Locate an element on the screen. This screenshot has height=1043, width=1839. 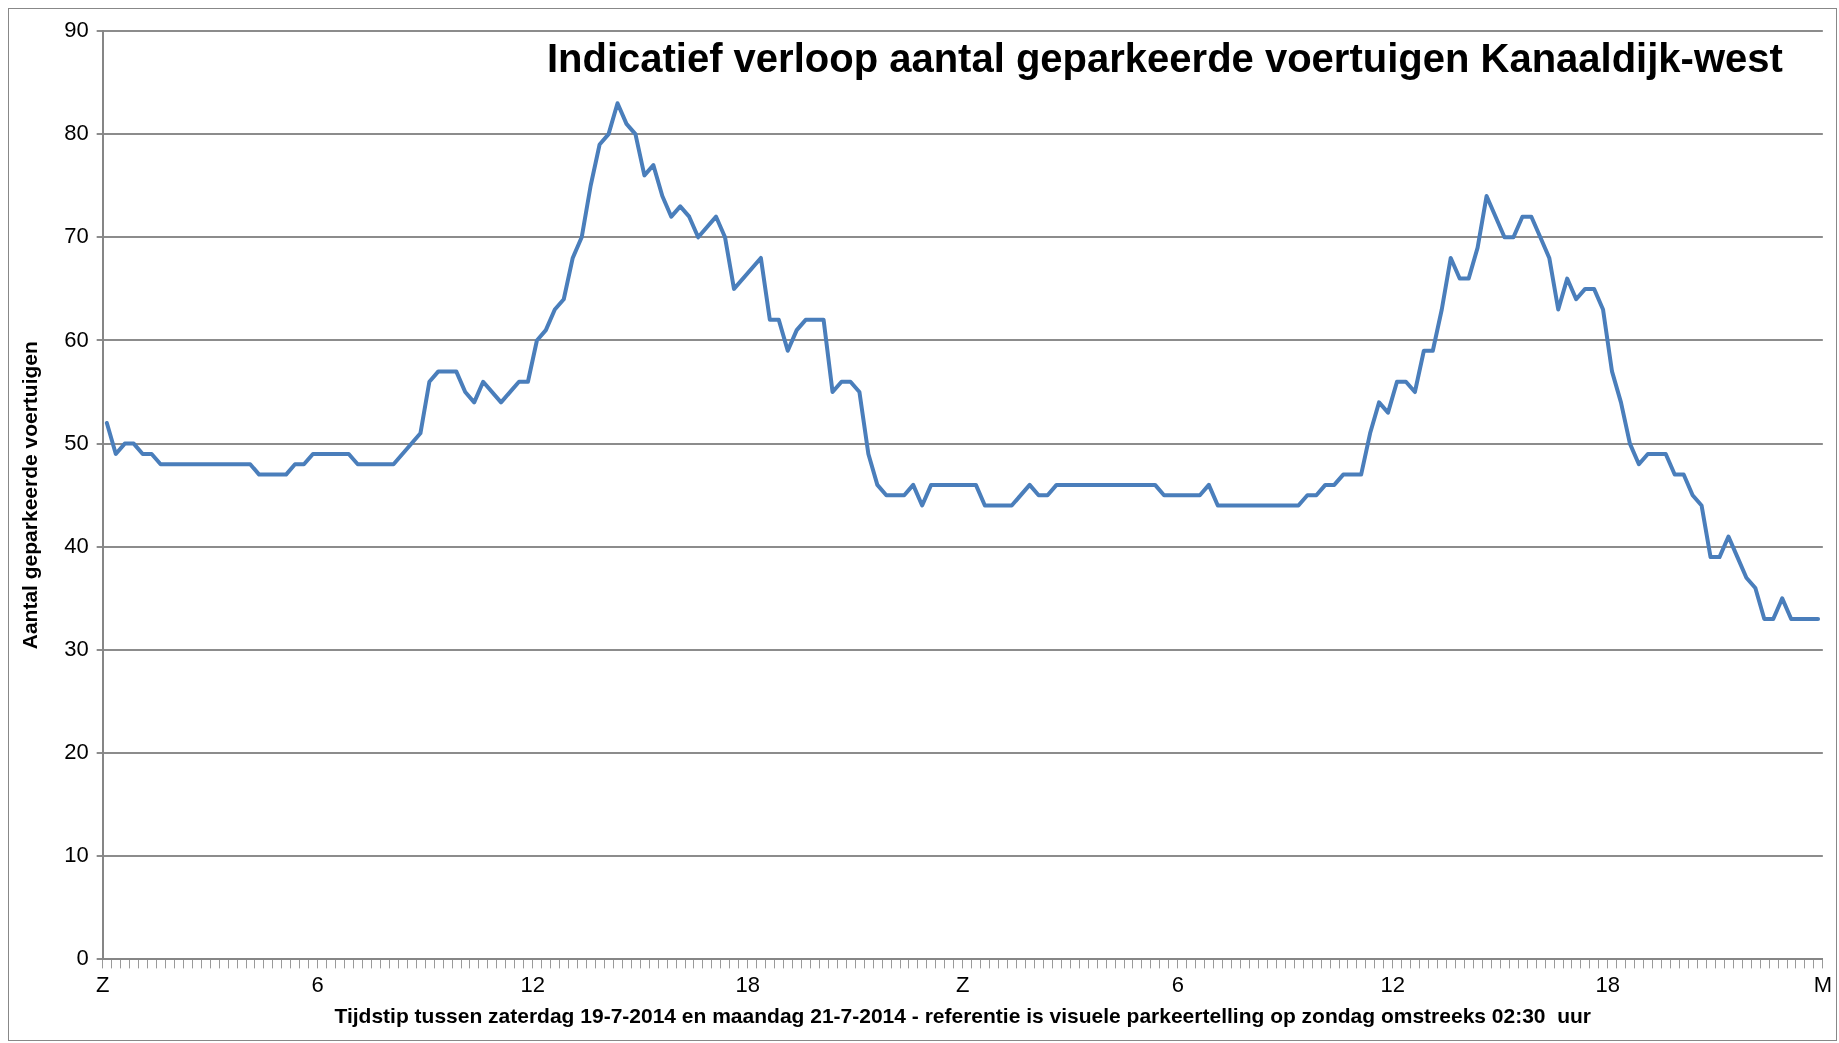
y-axis-title: Aantal geparkeerde voertuigen is located at coordinates (30, 495).